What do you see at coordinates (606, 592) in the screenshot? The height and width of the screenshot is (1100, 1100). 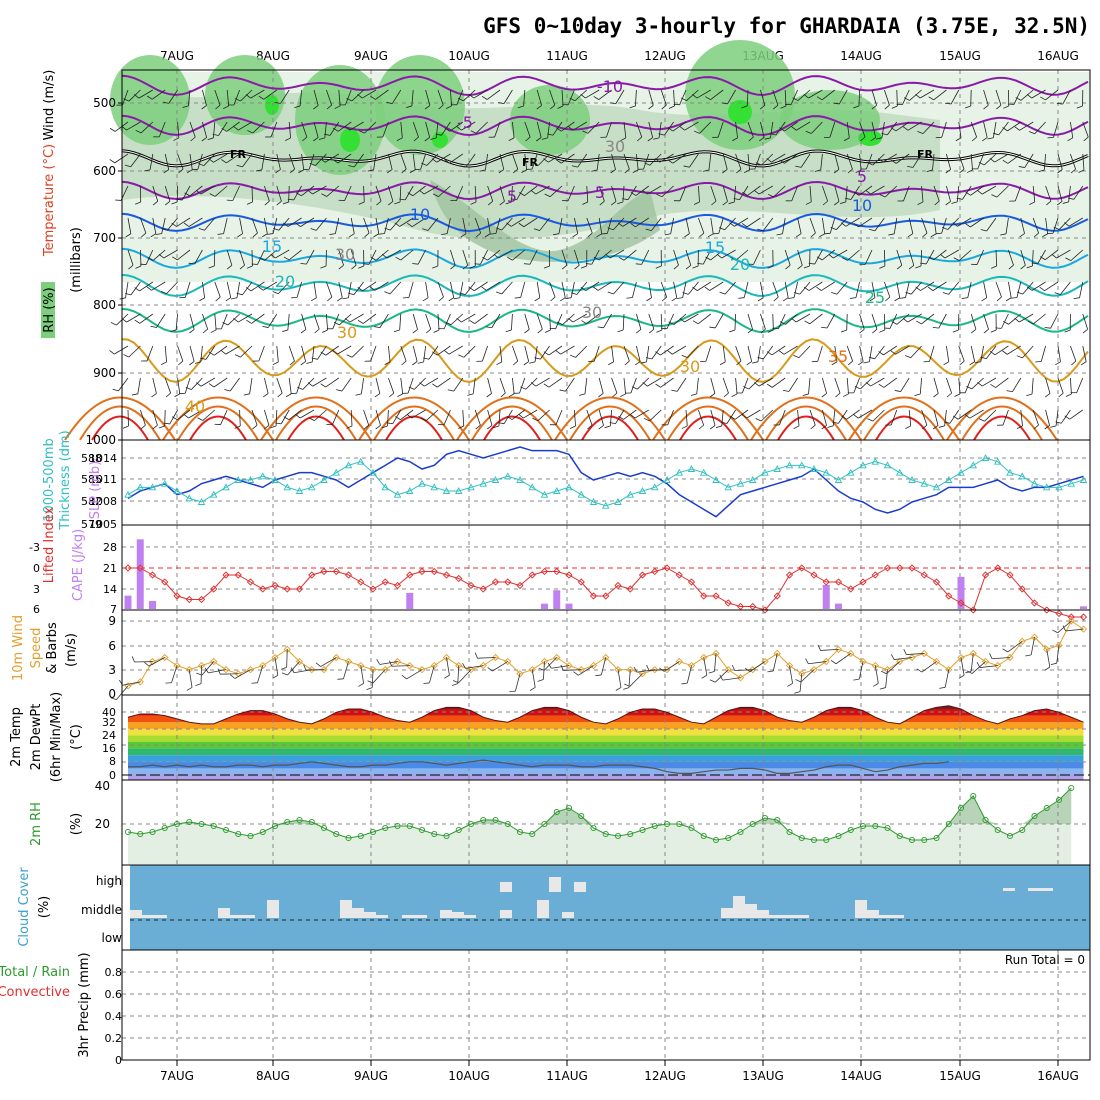 I see `lifted-index-line` at bounding box center [606, 592].